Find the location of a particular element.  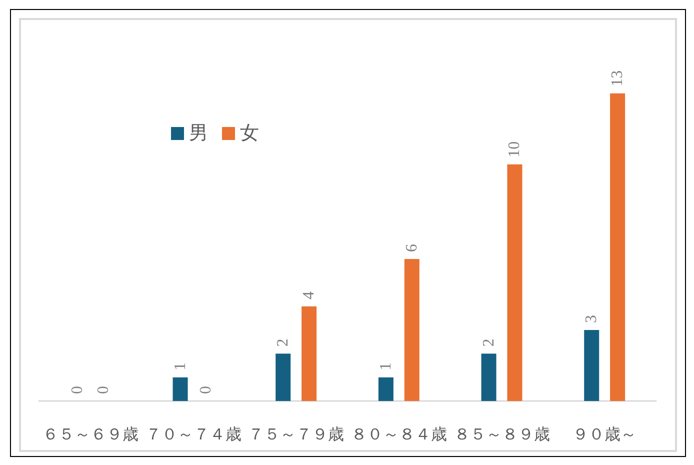

data-label: 13 is located at coordinates (617, 78).